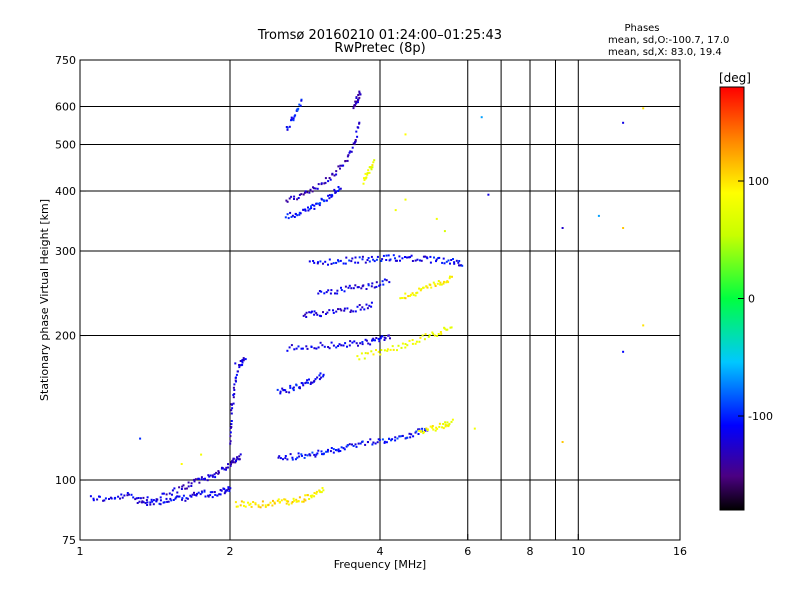 The height and width of the screenshot is (604, 800). Describe the element at coordinates (735, 78) in the screenshot. I see `colorbar-label: [deg]` at that location.